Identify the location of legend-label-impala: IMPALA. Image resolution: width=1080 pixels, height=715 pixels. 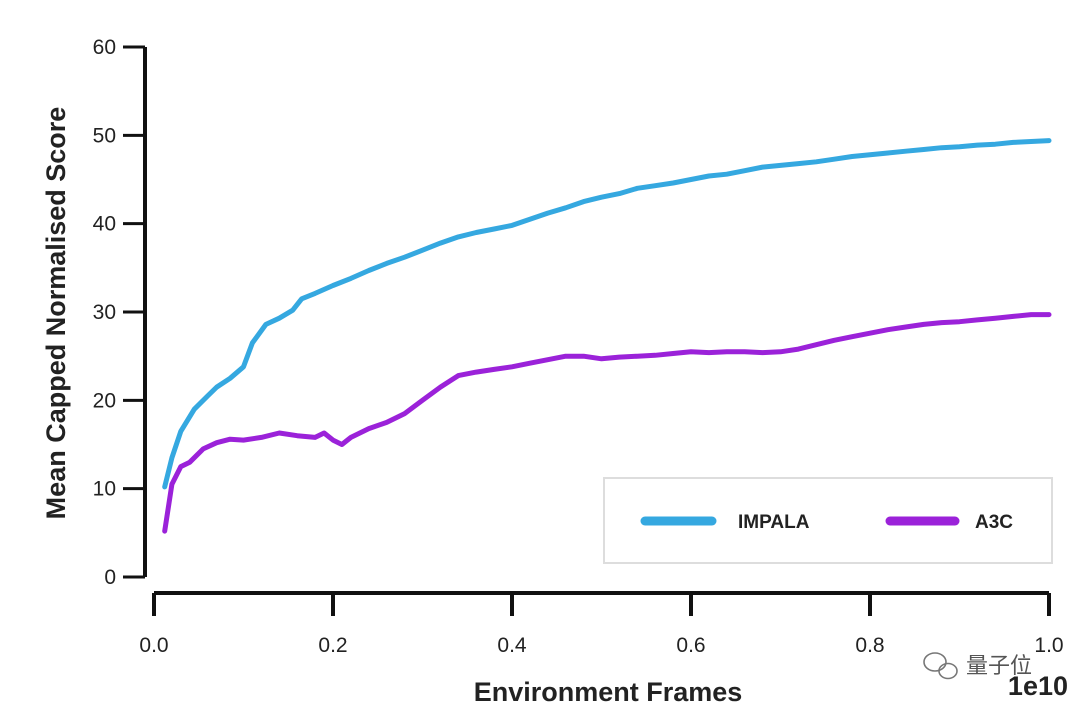
(774, 522).